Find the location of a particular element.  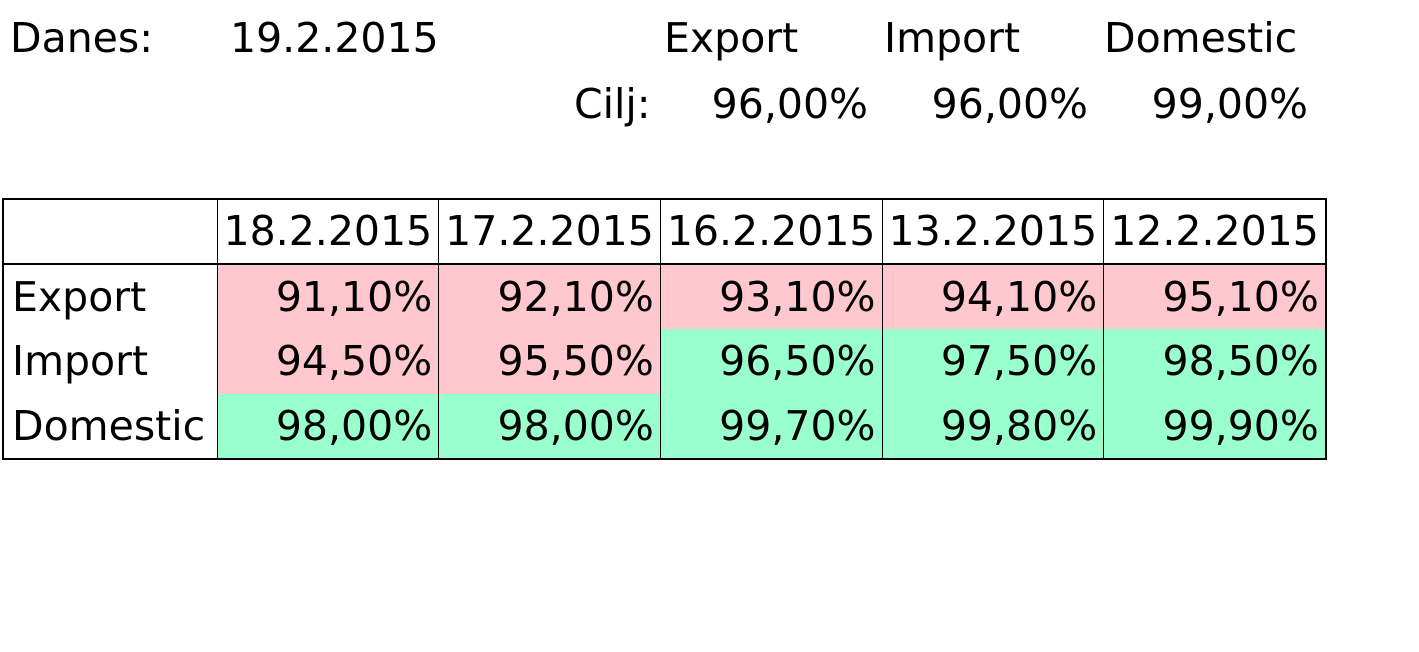

column-header-domestic: Domestic is located at coordinates (1201, 38).